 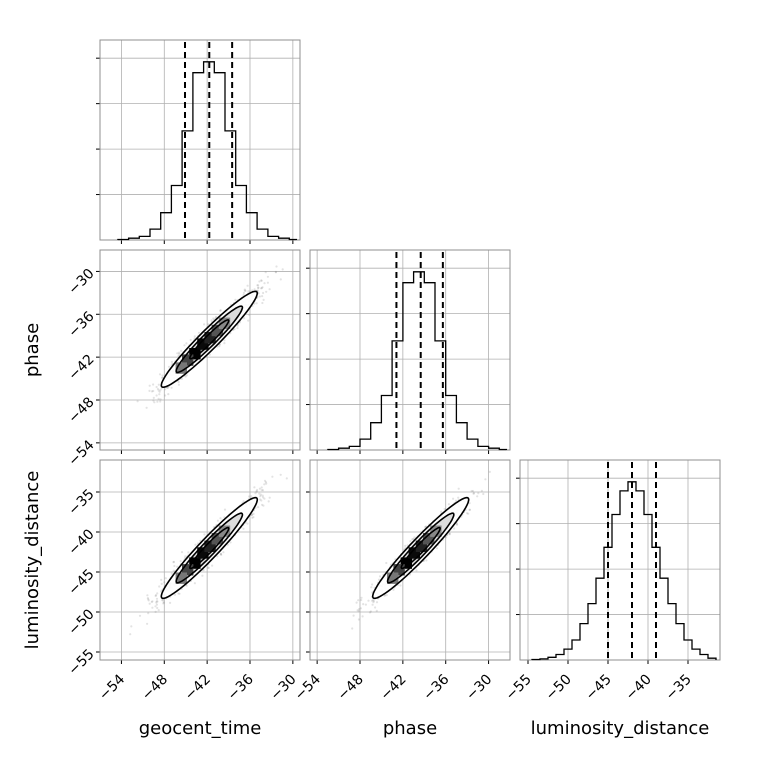 What do you see at coordinates (32, 350) in the screenshot?
I see `y-axis-label-phase: phase` at bounding box center [32, 350].